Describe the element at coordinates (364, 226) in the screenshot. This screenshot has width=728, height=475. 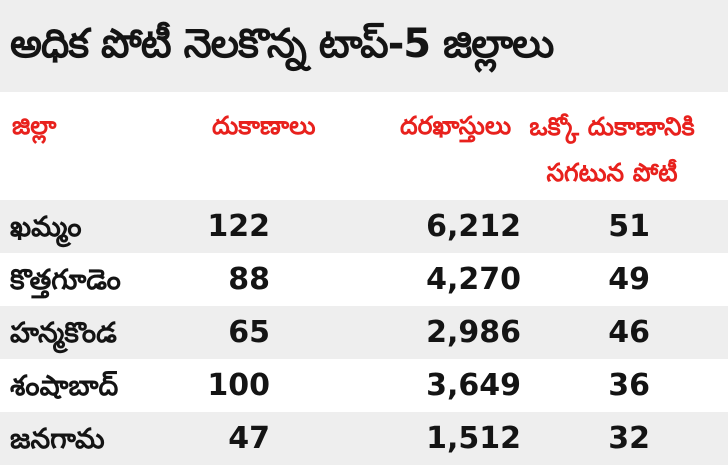
I see `table-row: ఖమ్మం 122 6,212 51` at that location.